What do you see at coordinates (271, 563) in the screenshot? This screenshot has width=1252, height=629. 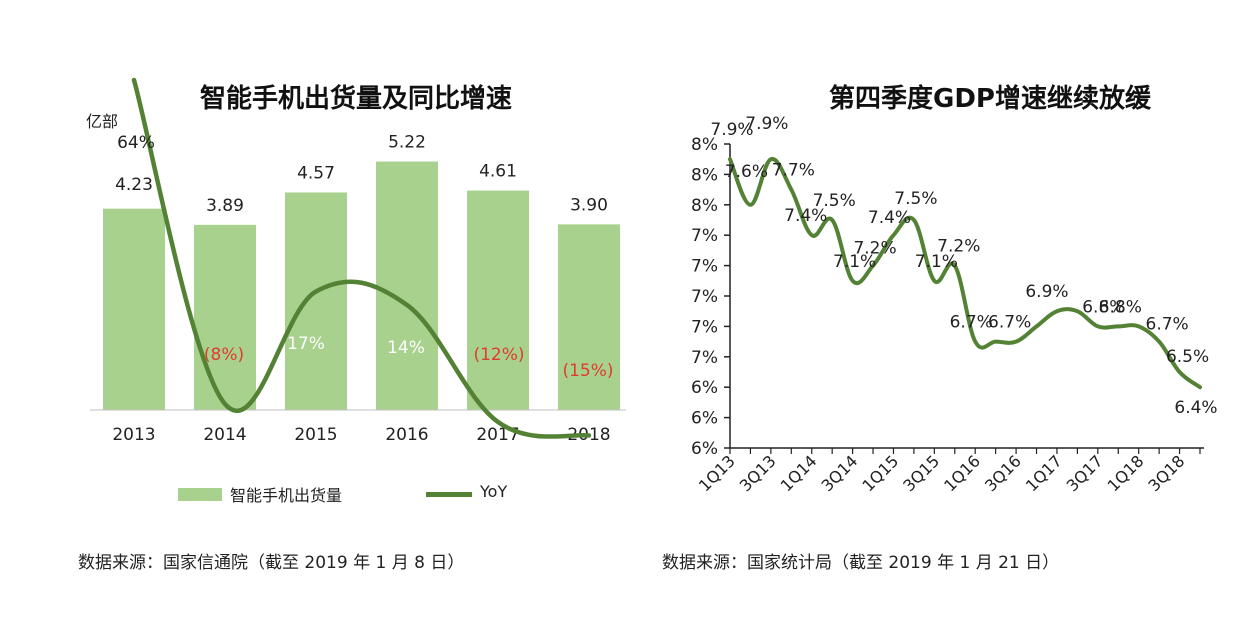 I see `left-source-note: 数据来源：国家信通院（截至 2019 年 1 月 8 日）` at bounding box center [271, 563].